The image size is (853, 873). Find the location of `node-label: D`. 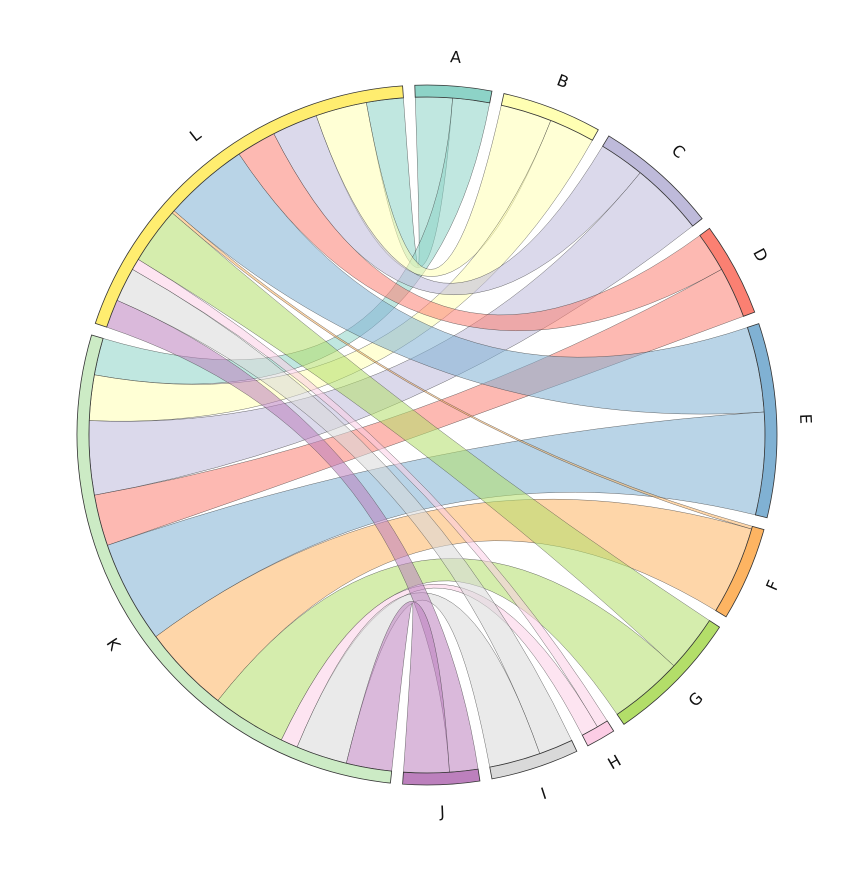

node-label: D is located at coordinates (760, 255).